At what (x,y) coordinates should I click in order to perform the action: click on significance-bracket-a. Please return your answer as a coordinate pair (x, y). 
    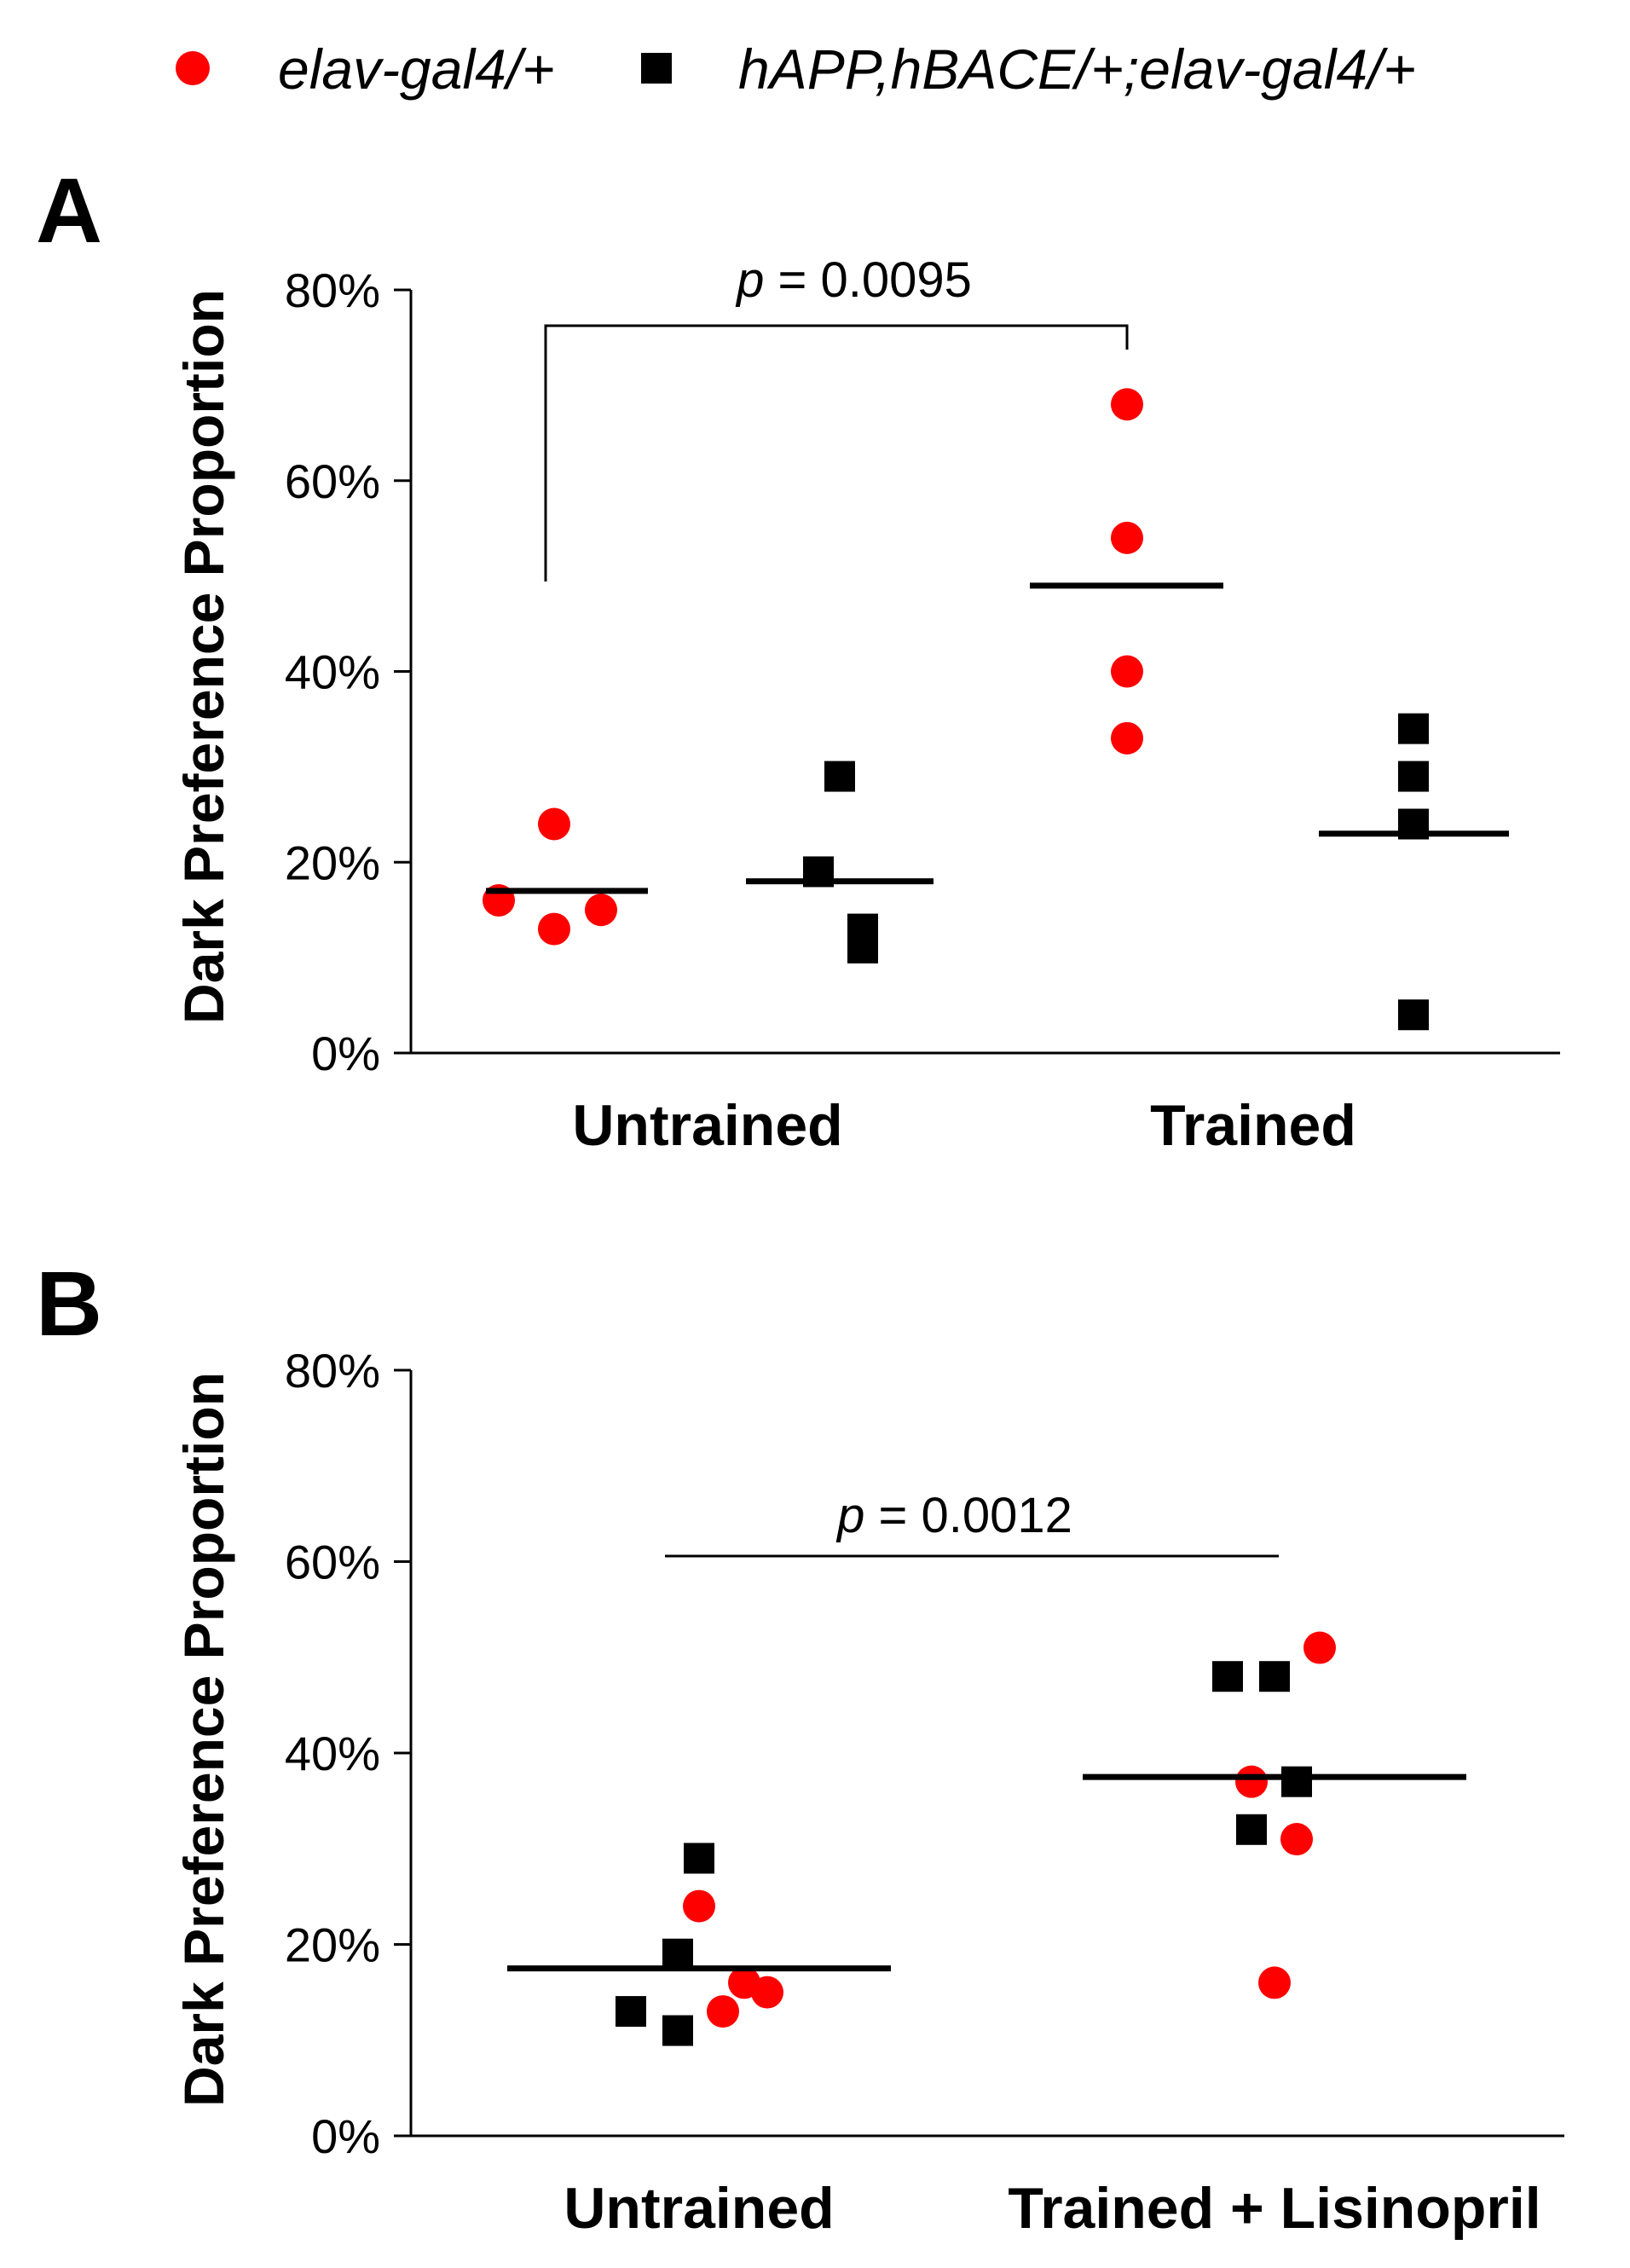
    Looking at the image, I should click on (836, 453).